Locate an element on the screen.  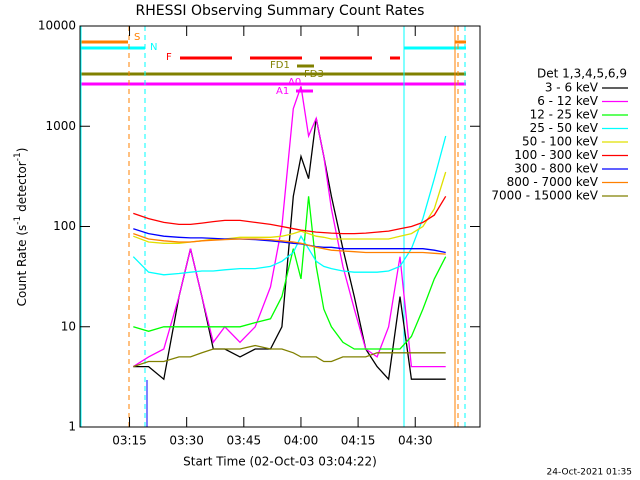
x-tick-label: 03:15 is located at coordinates (129, 441).